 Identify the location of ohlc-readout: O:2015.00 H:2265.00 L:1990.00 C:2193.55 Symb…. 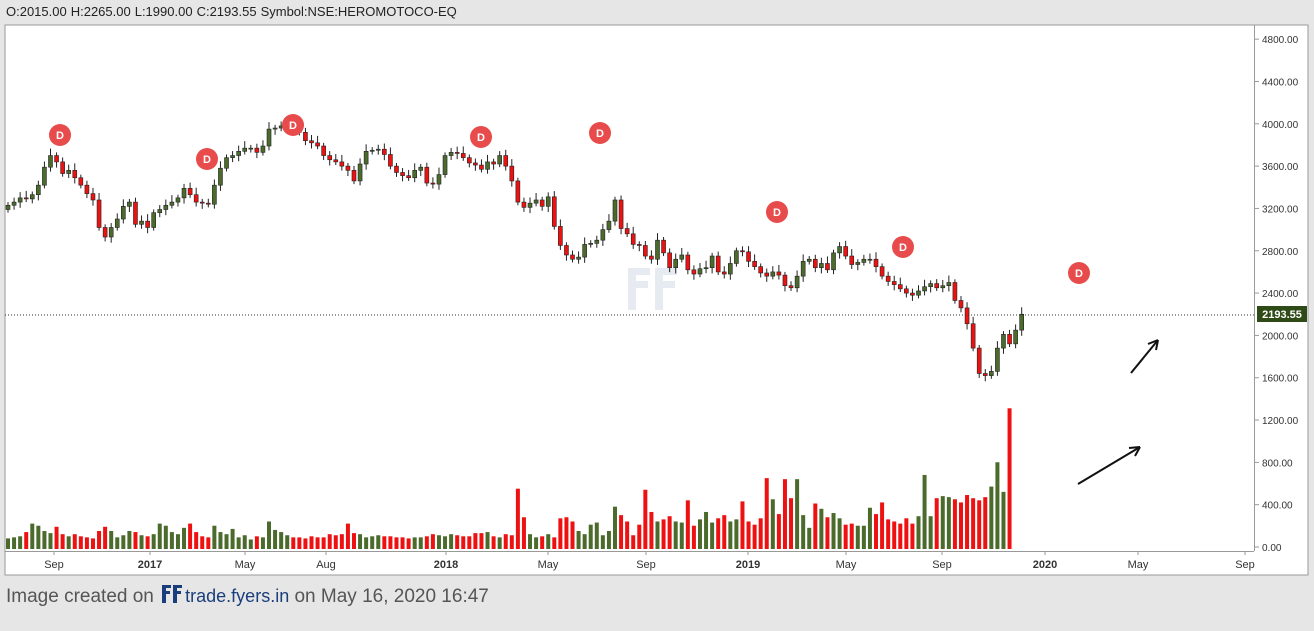
(233, 11).